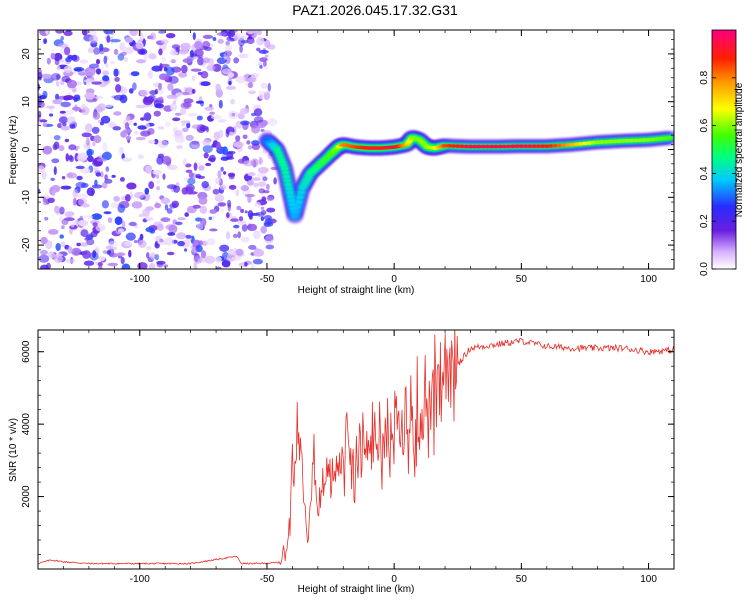 The image size is (750, 600). What do you see at coordinates (26, 351) in the screenshot?
I see `y-tick-label: 6000` at bounding box center [26, 351].